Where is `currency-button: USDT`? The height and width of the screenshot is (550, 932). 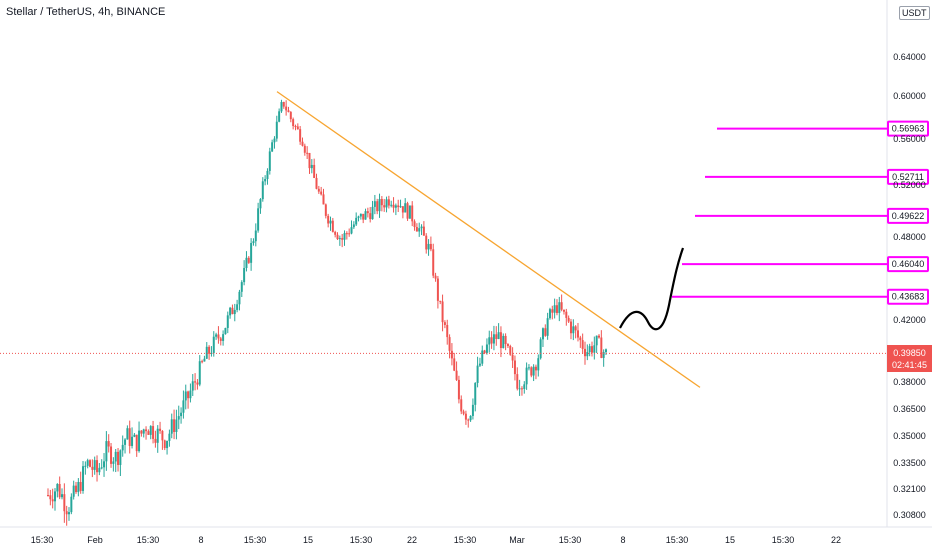
currency-button: USDT is located at coordinates (914, 13).